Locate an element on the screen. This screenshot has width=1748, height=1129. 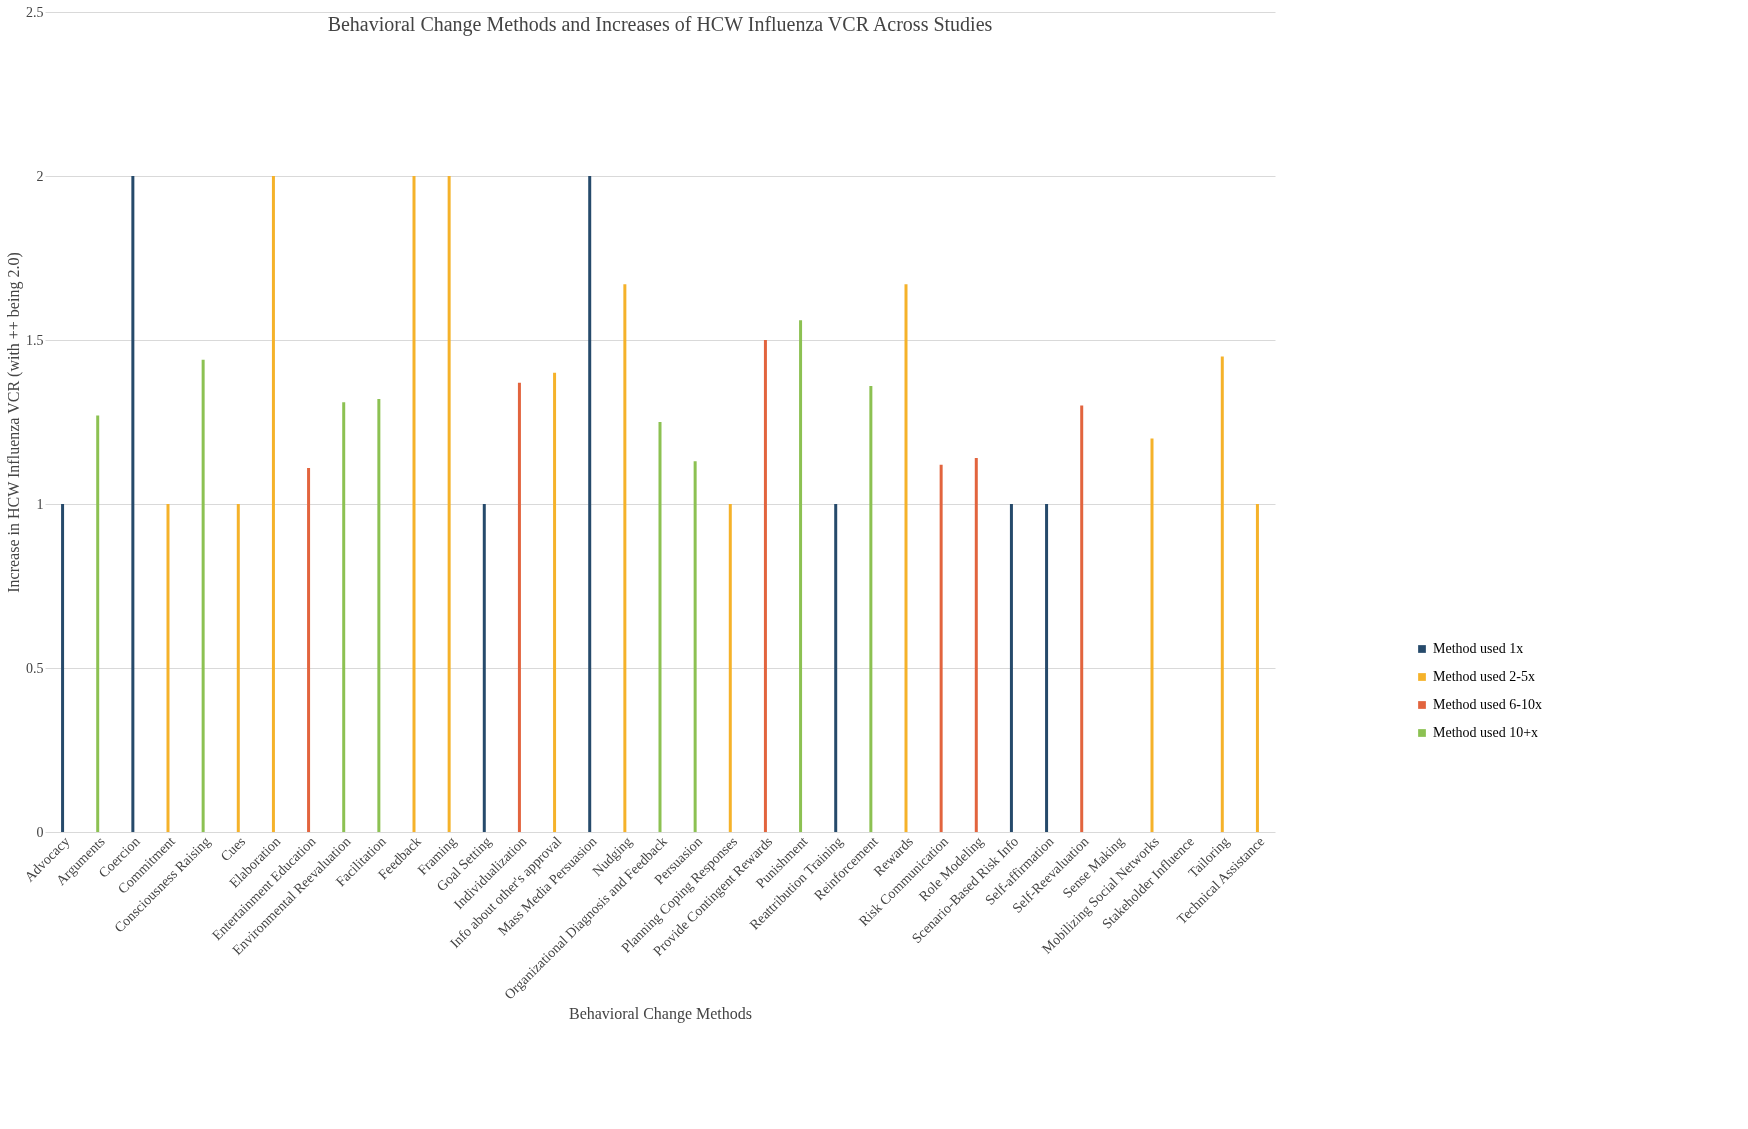
y-tick-label: 2.5 is located at coordinates (35, 12).